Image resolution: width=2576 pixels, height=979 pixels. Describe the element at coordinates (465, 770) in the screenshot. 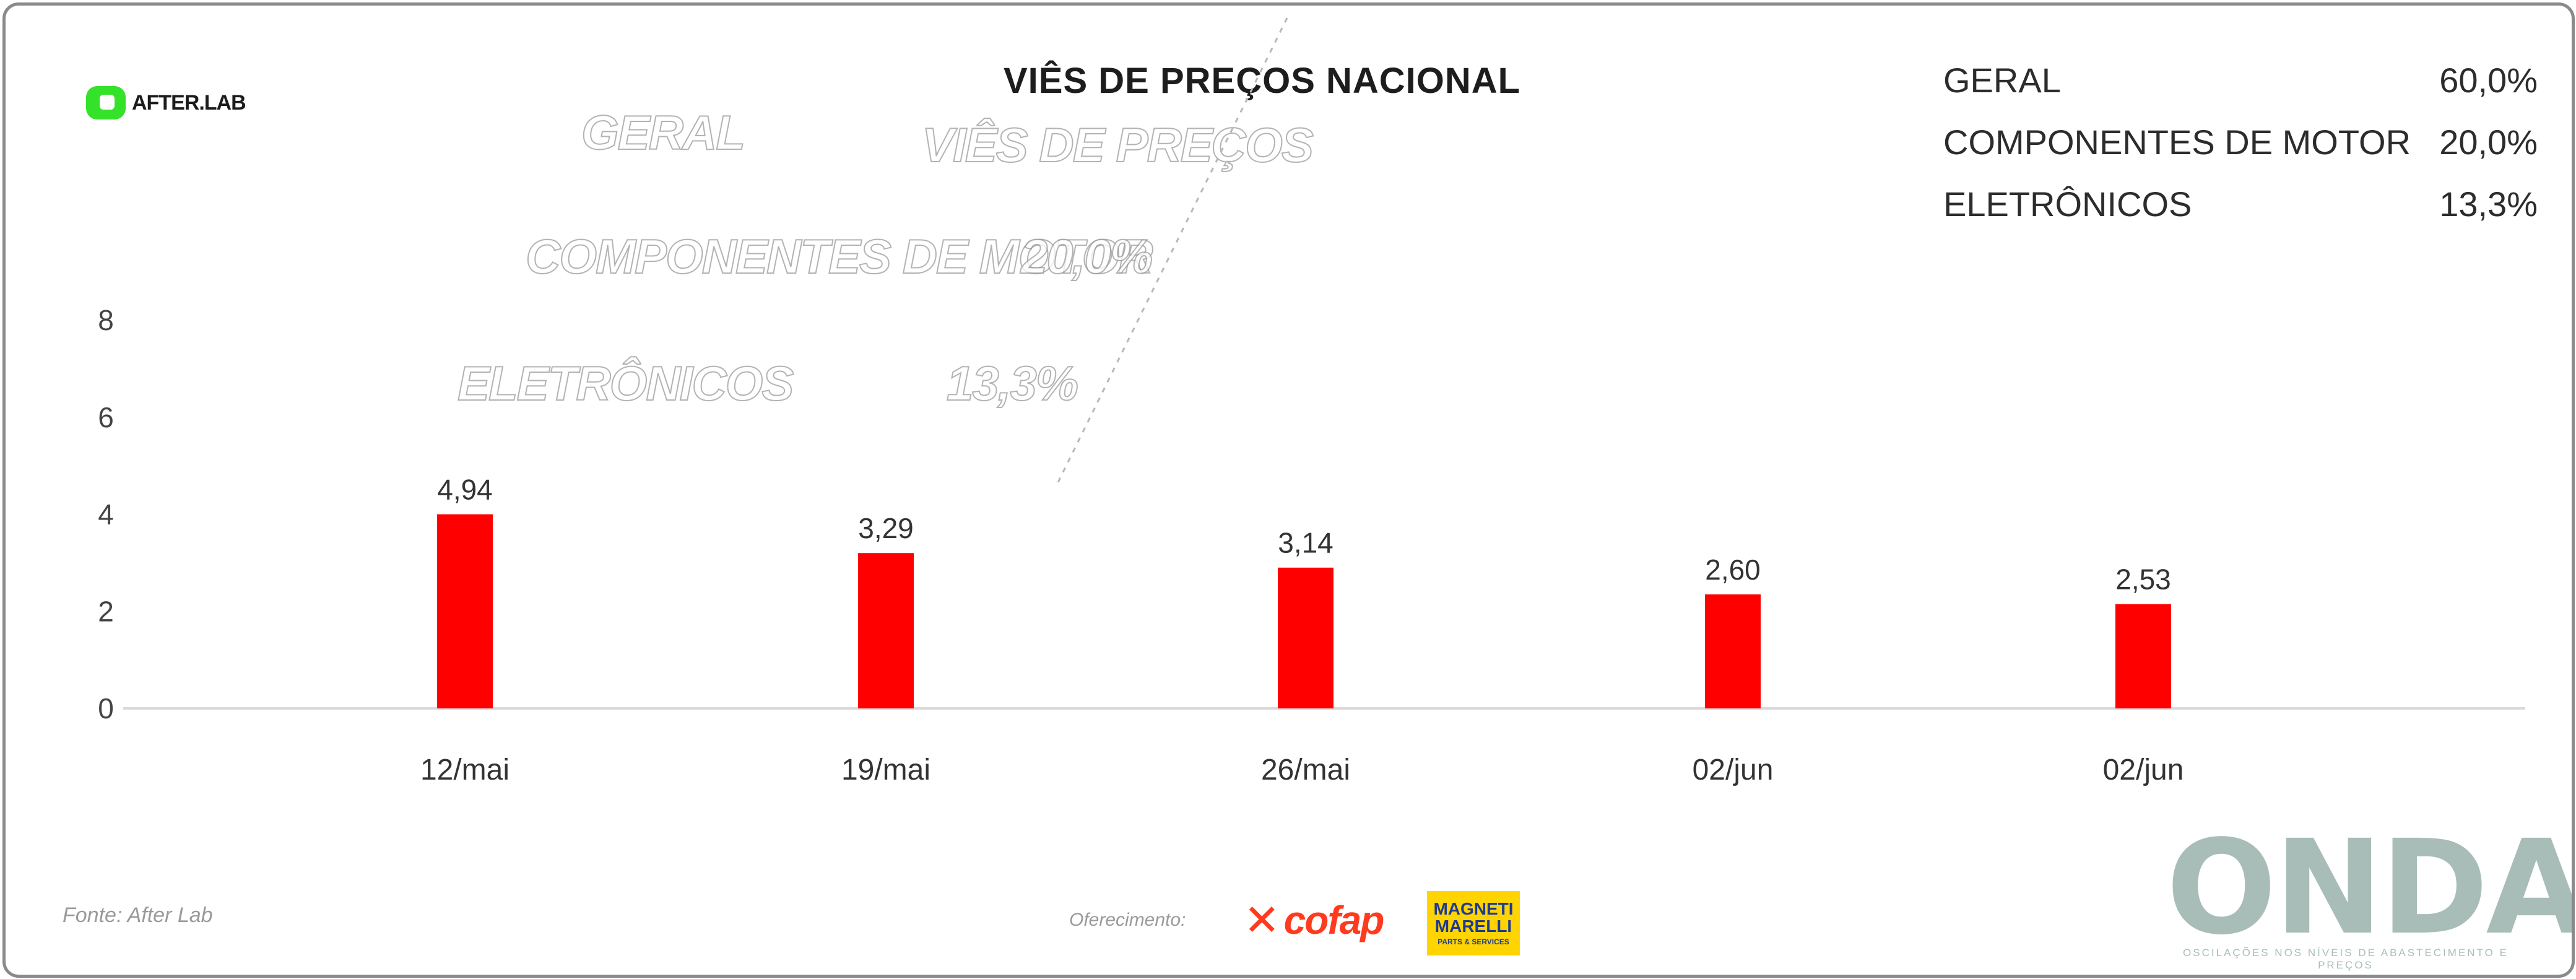

I see `x-tick-label: 12/mai` at that location.